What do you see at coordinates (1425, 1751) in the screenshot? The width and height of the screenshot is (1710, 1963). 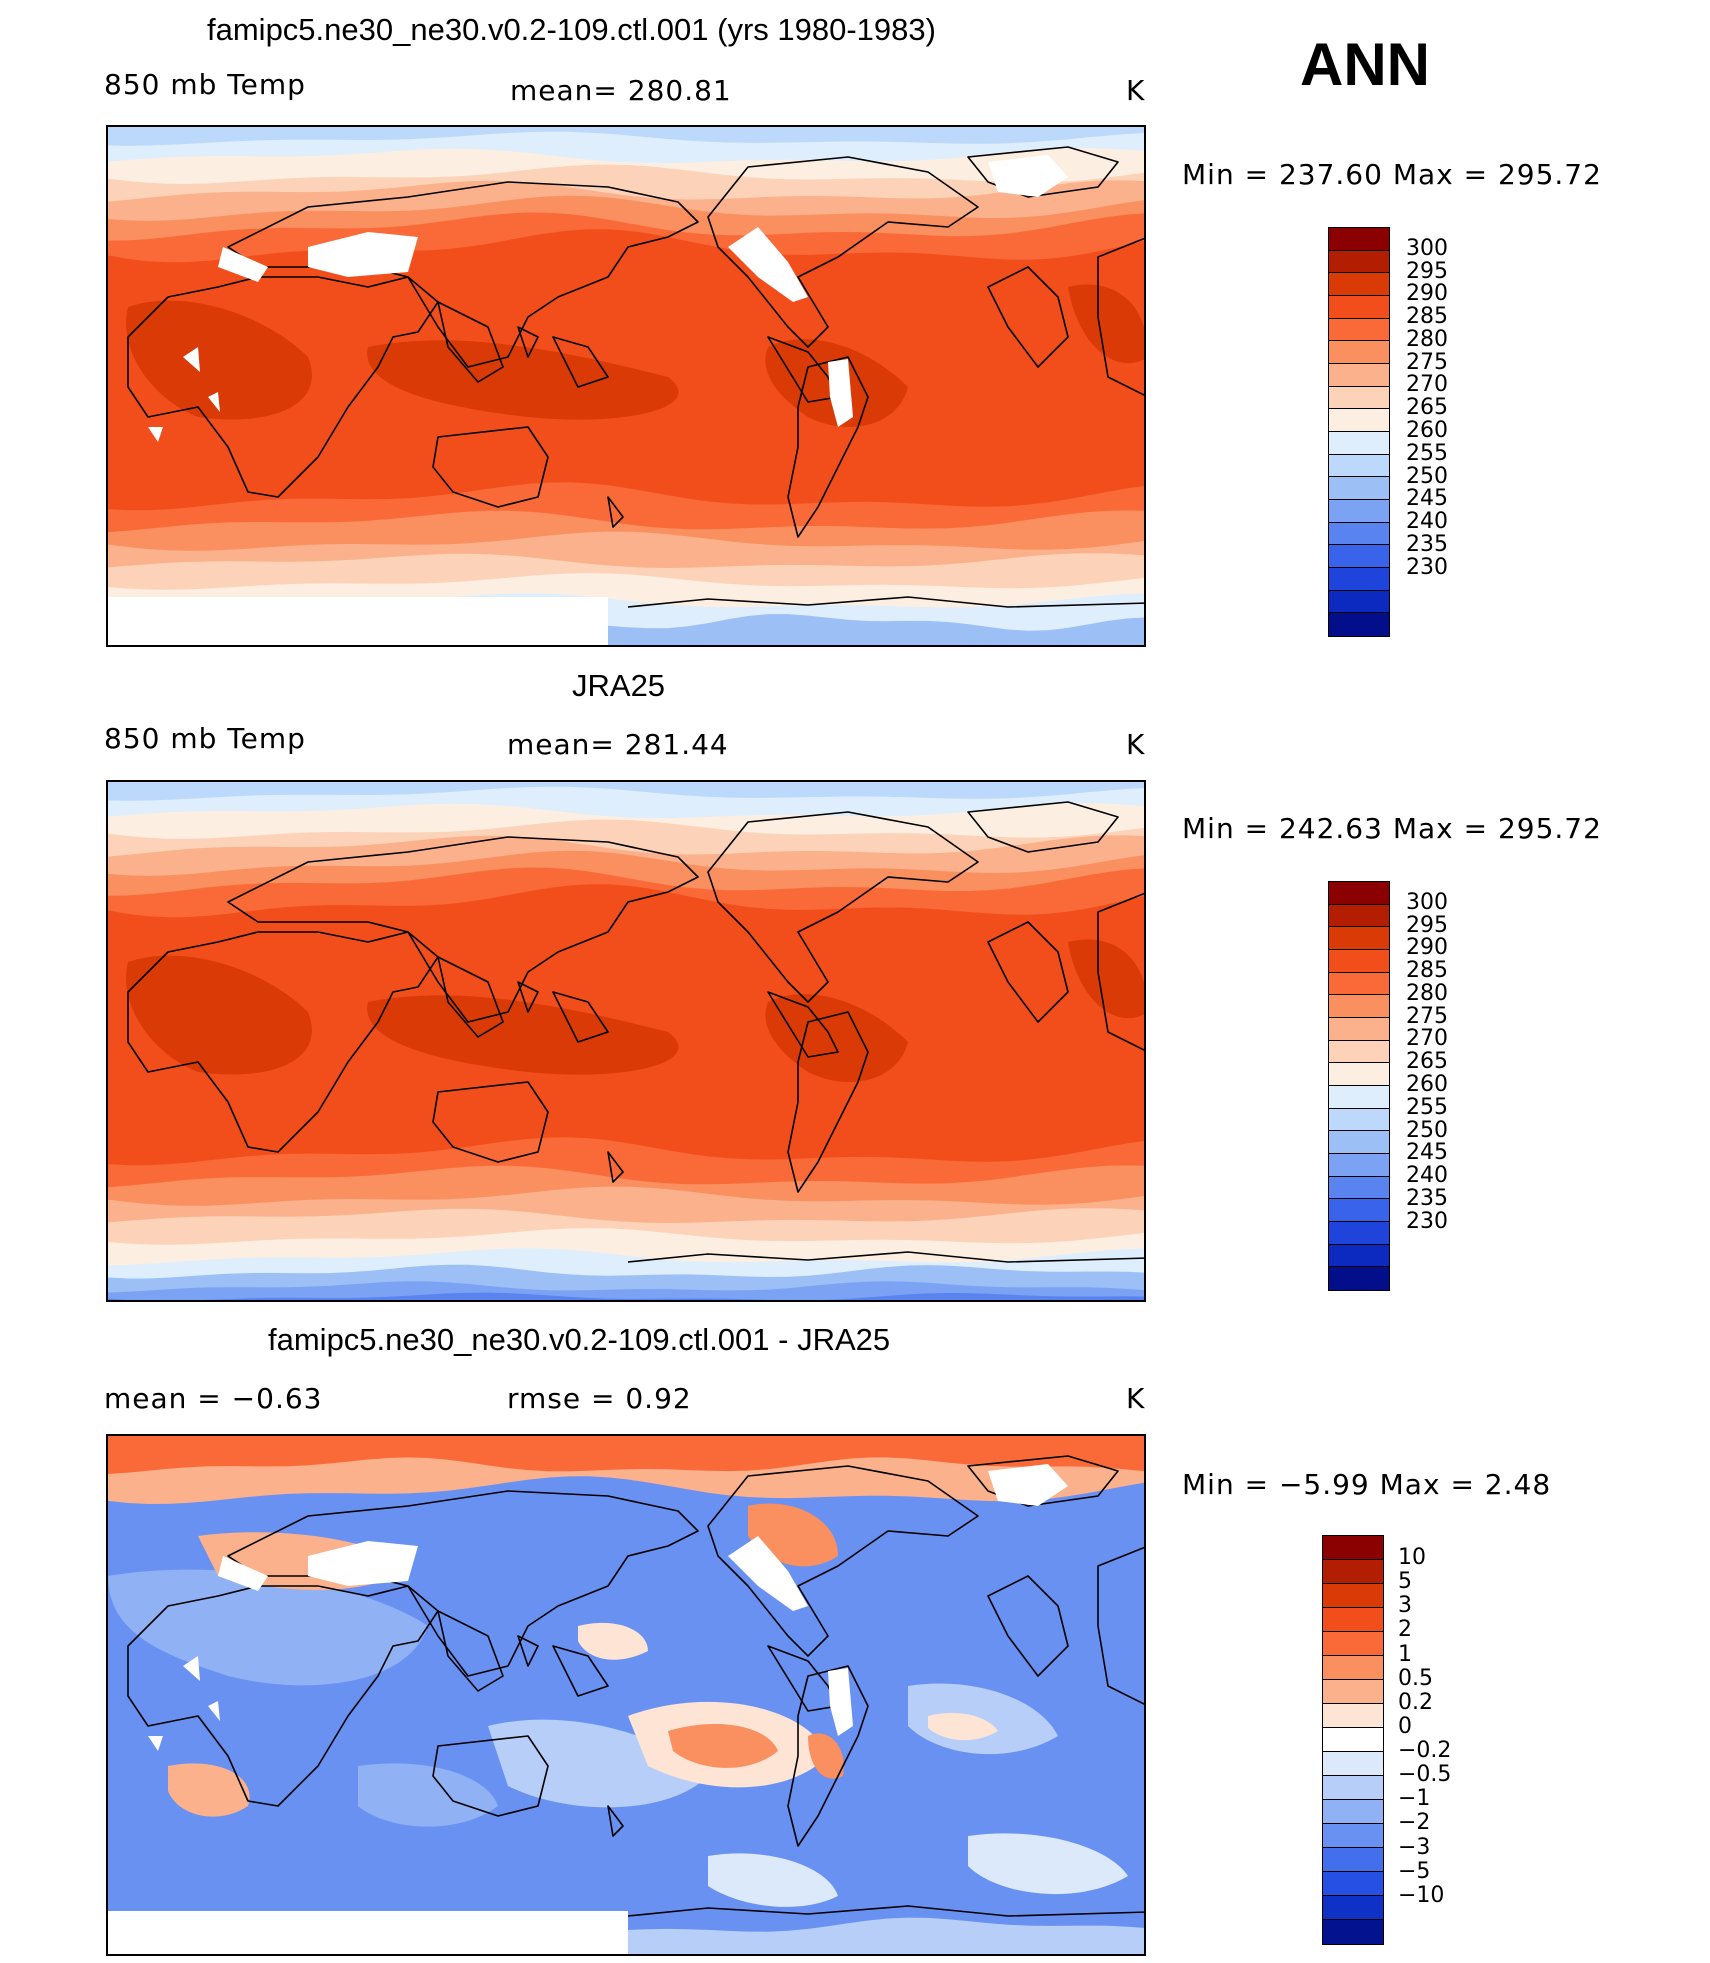 I see `colorbar-tick-label: −0.2` at bounding box center [1425, 1751].